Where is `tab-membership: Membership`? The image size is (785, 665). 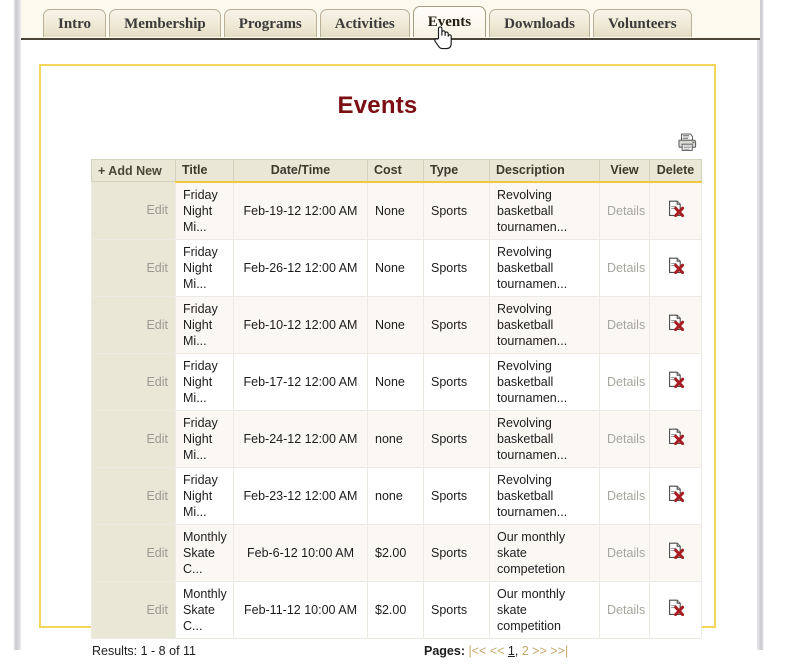
tab-membership: Membership is located at coordinates (165, 23).